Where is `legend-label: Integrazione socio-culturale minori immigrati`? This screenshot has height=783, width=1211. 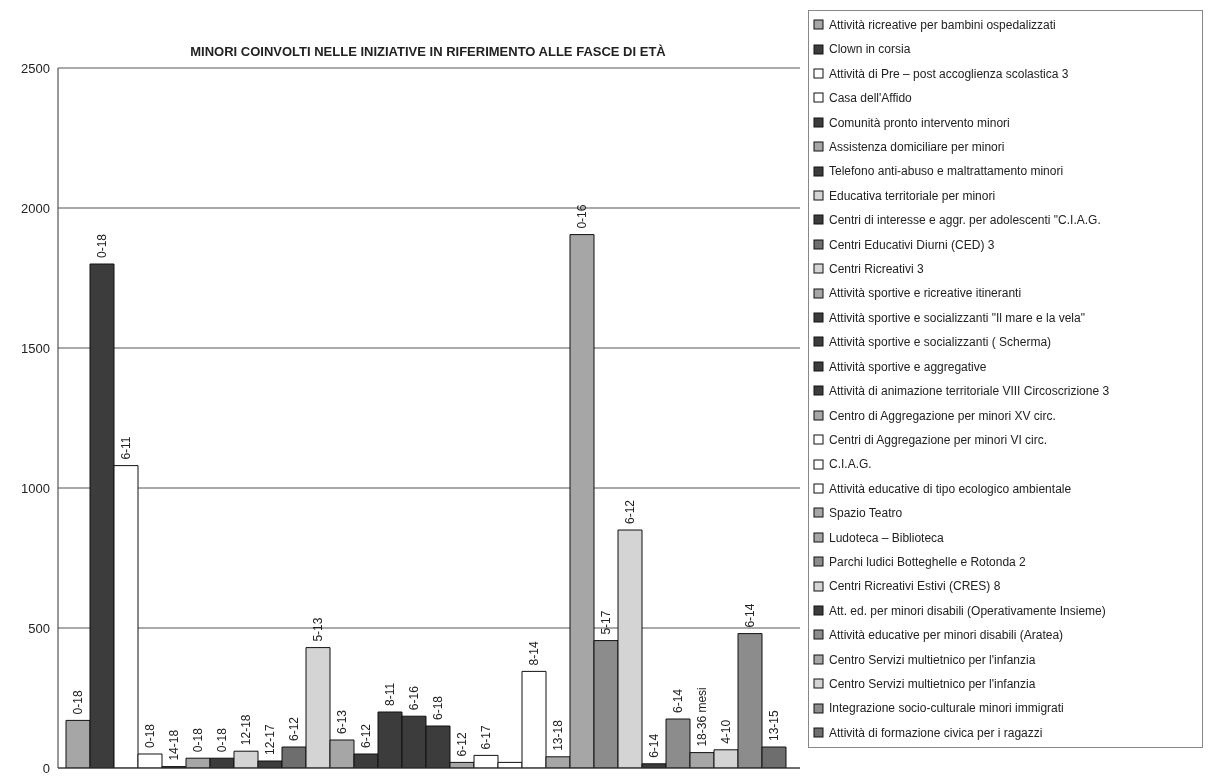 legend-label: Integrazione socio-culturale minori immigrati is located at coordinates (946, 709).